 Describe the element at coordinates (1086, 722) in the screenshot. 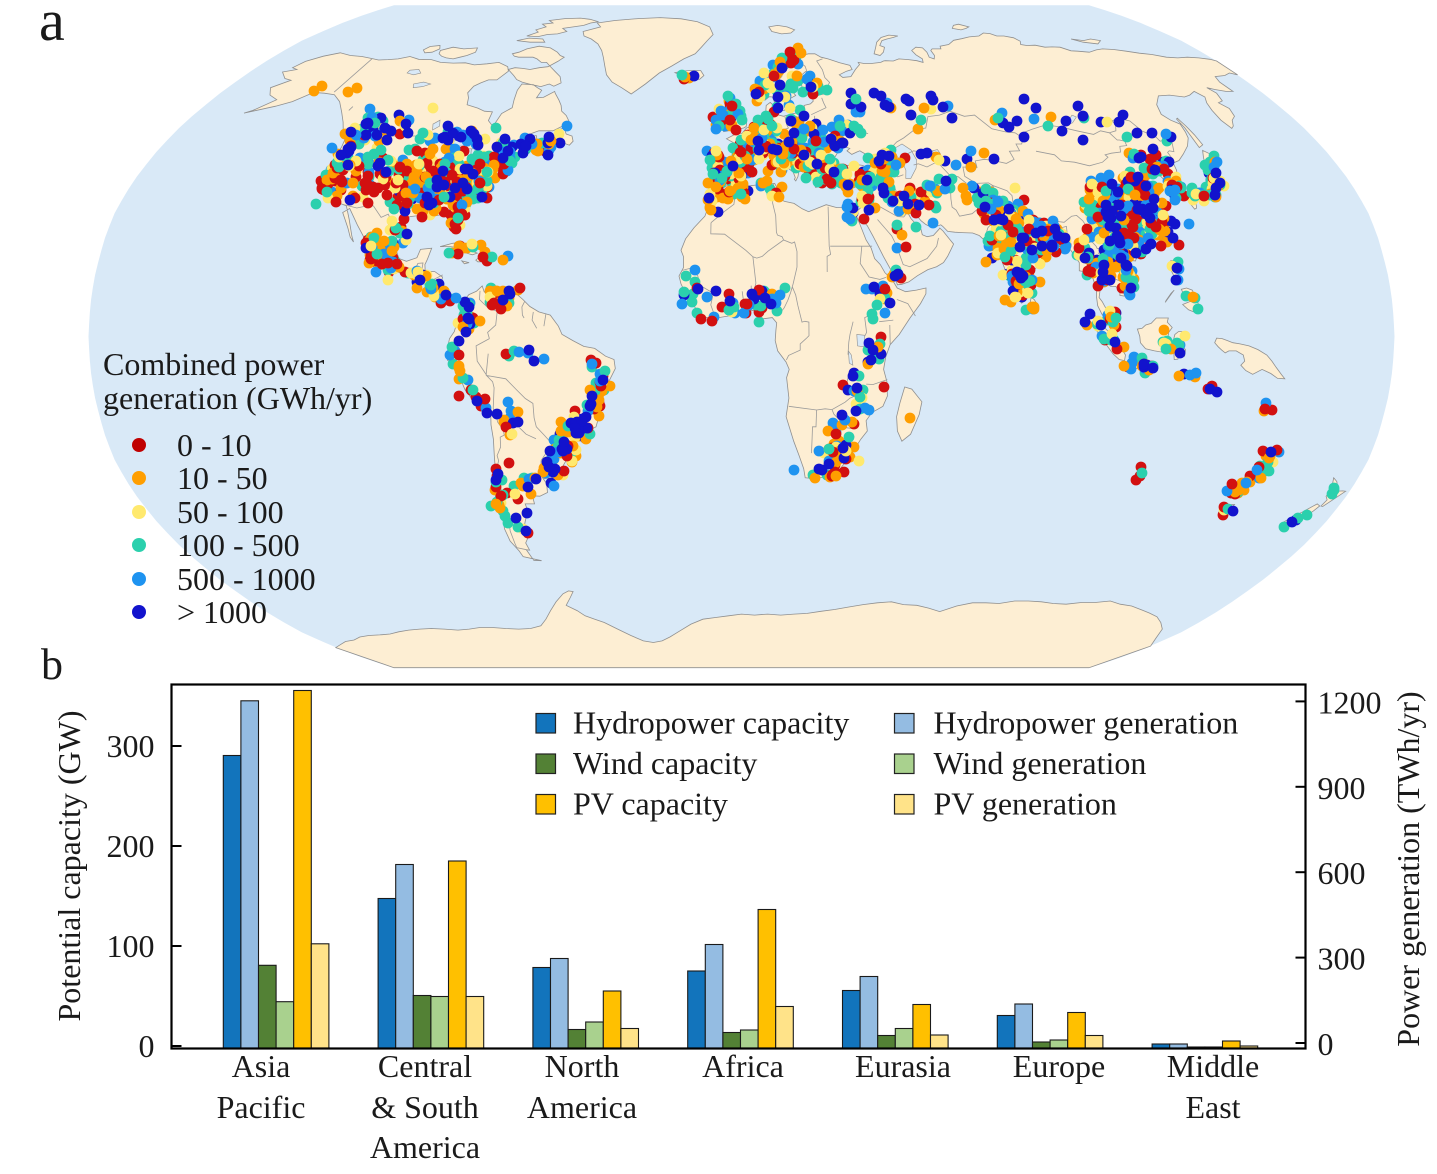

I see `svg-text: Hydropower generation` at that location.